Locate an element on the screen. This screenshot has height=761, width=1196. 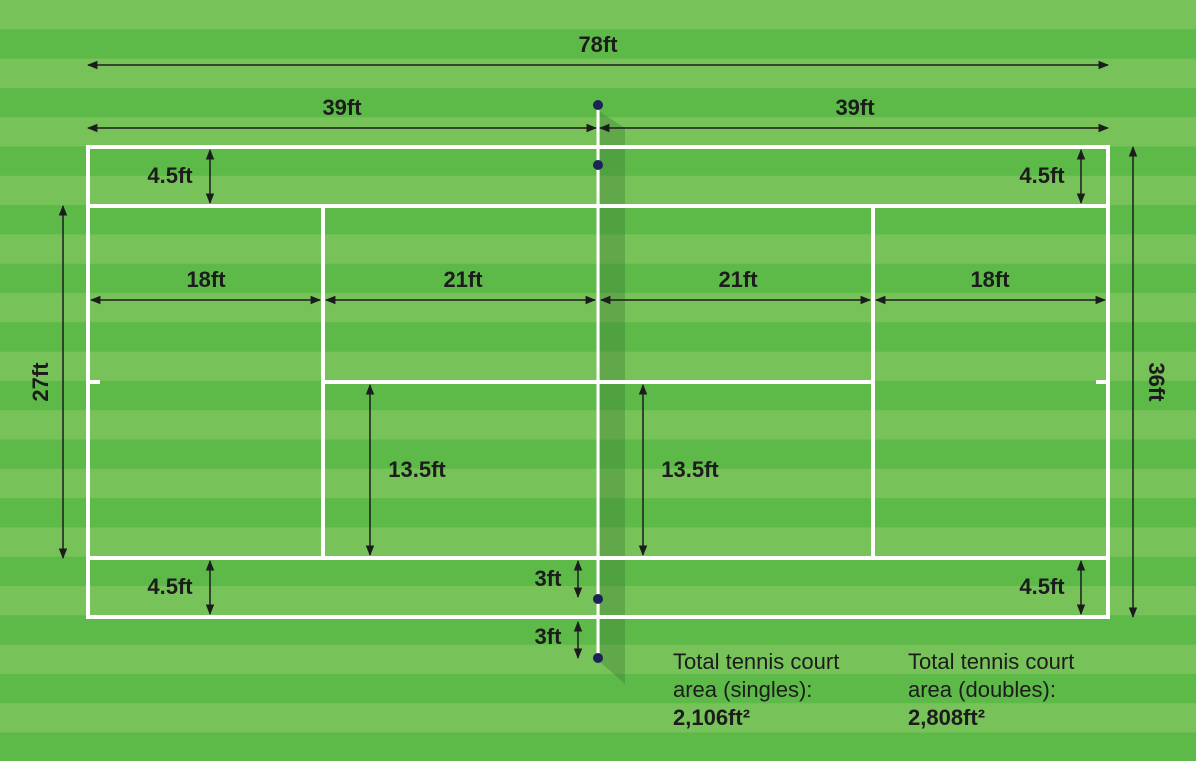
area-caption: area (singles): is located at coordinates (742, 689).